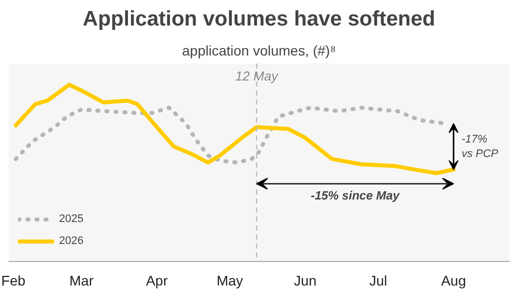 The width and height of the screenshot is (517, 291). I want to click on annotation: -17% vs PCP, so click(480, 146).